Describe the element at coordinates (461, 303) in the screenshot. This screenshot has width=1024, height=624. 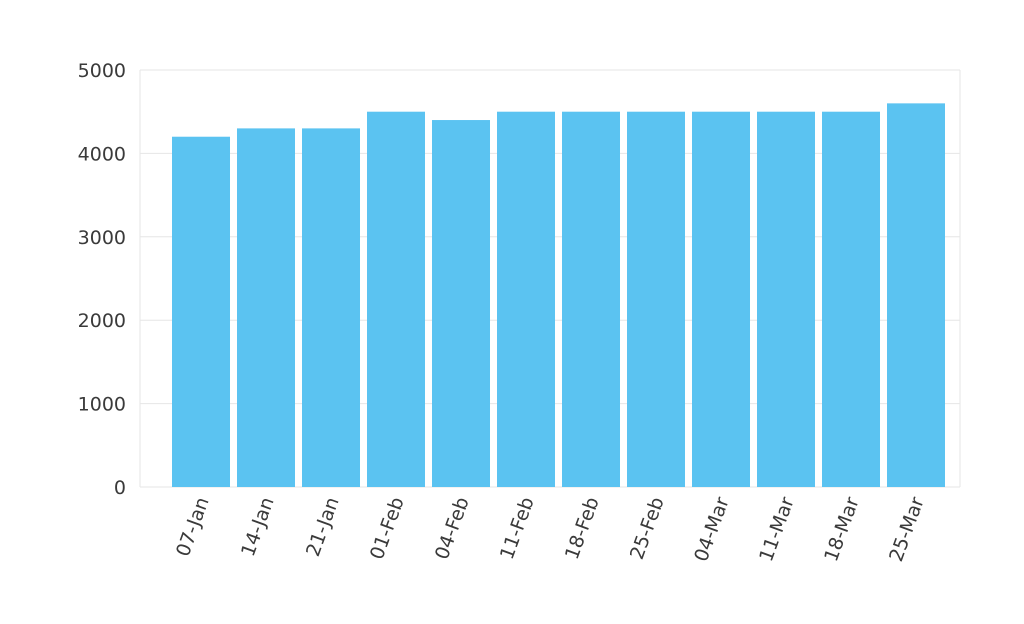
I see `bar-04-feb` at that location.